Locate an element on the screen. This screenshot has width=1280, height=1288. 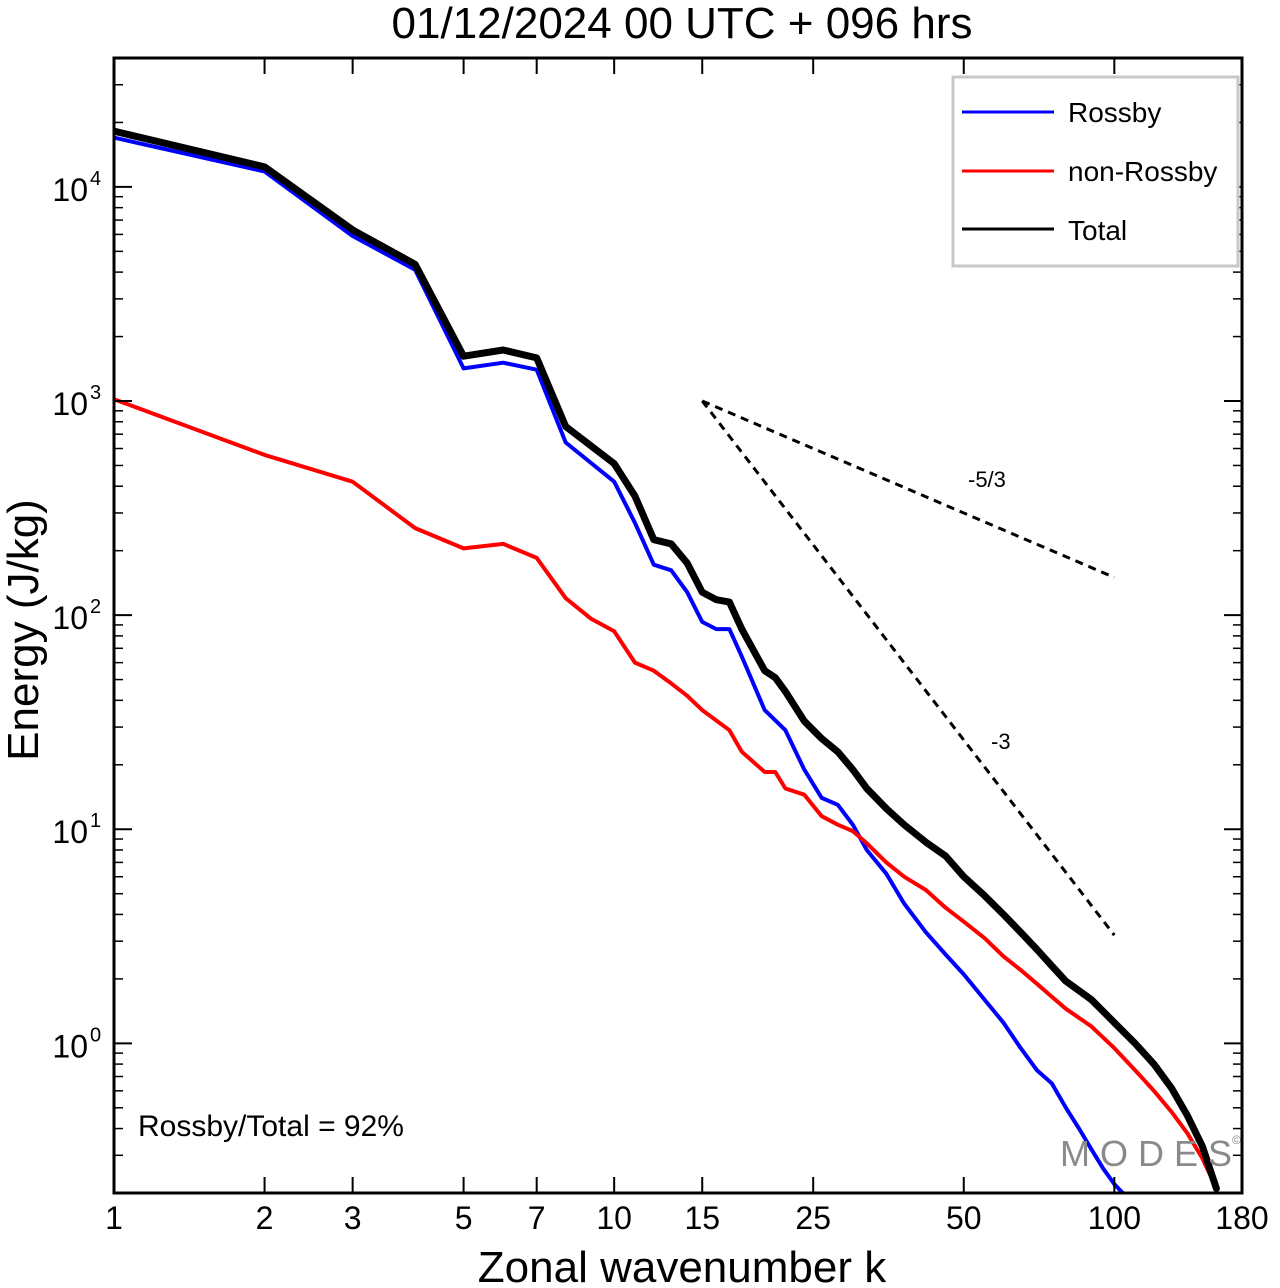
x-tick-label: 2 is located at coordinates (265, 1218).